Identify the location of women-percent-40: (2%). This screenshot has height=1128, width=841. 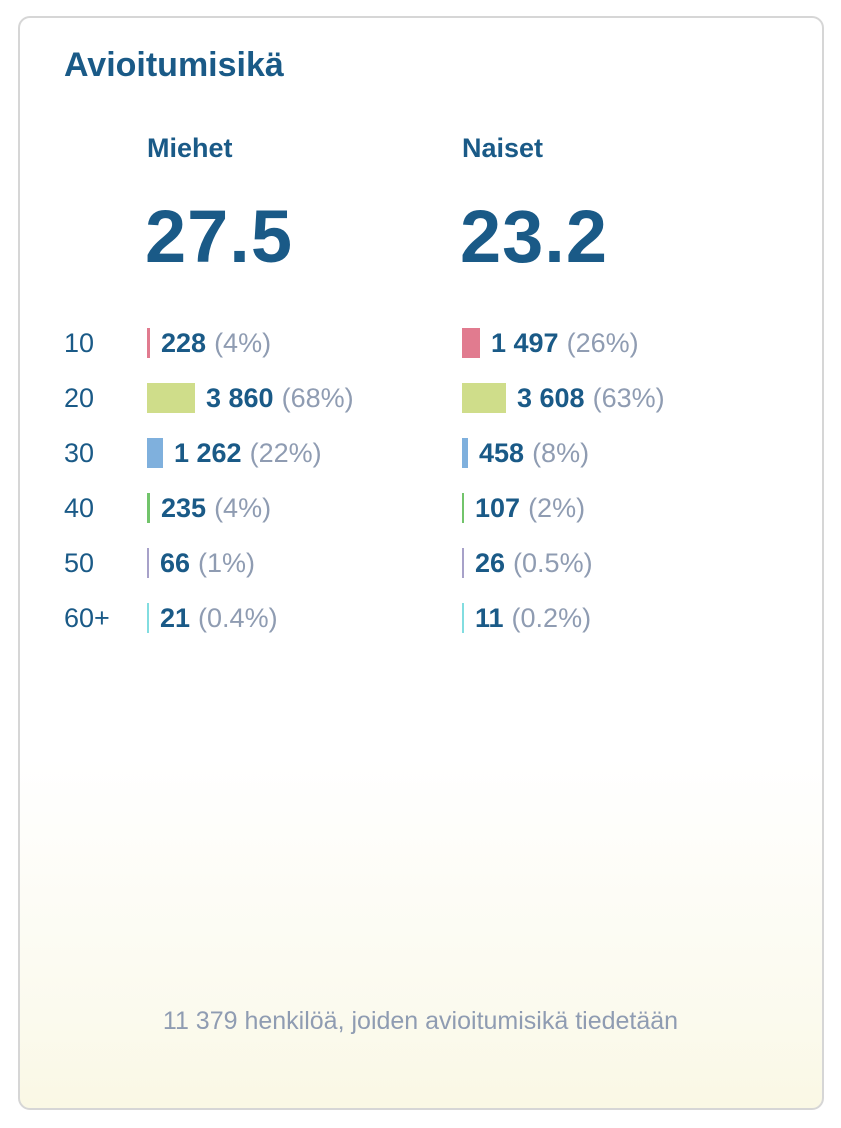
(557, 507).